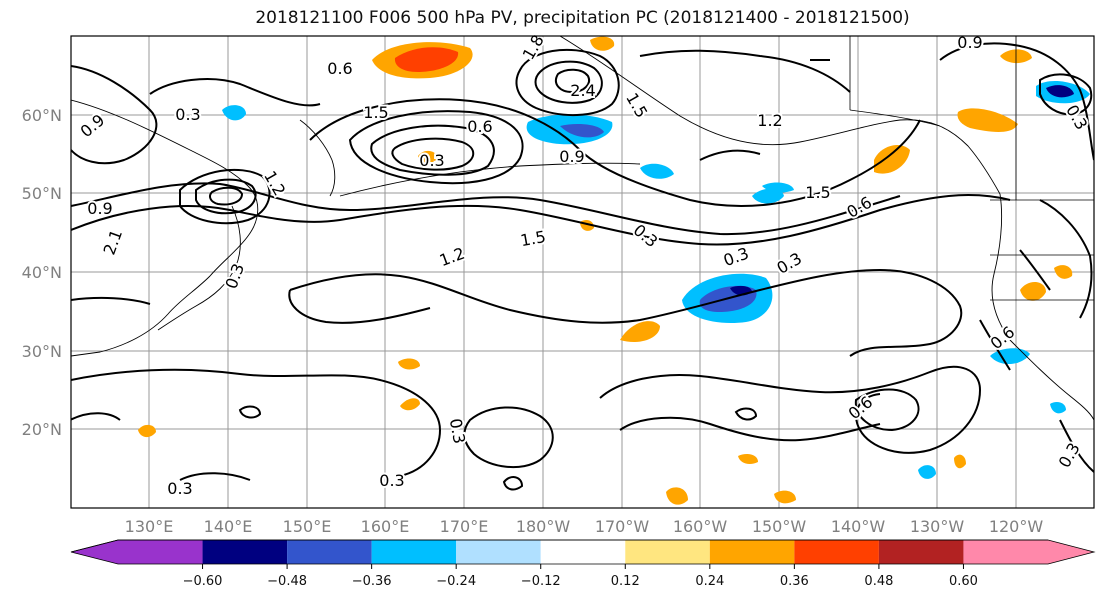 The width and height of the screenshot is (1105, 601). Describe the element at coordinates (963, 581) in the screenshot. I see `colorbar-tick-label: 0.60` at that location.